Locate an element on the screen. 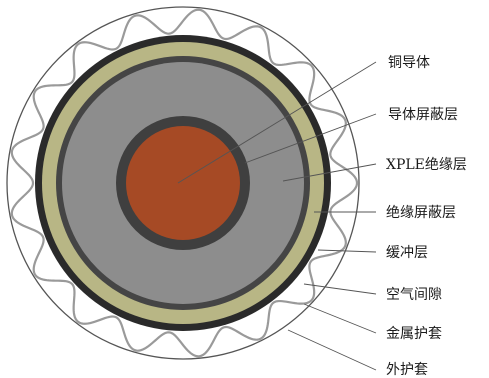  leader-line-outer-sheath is located at coordinates (332, 350).